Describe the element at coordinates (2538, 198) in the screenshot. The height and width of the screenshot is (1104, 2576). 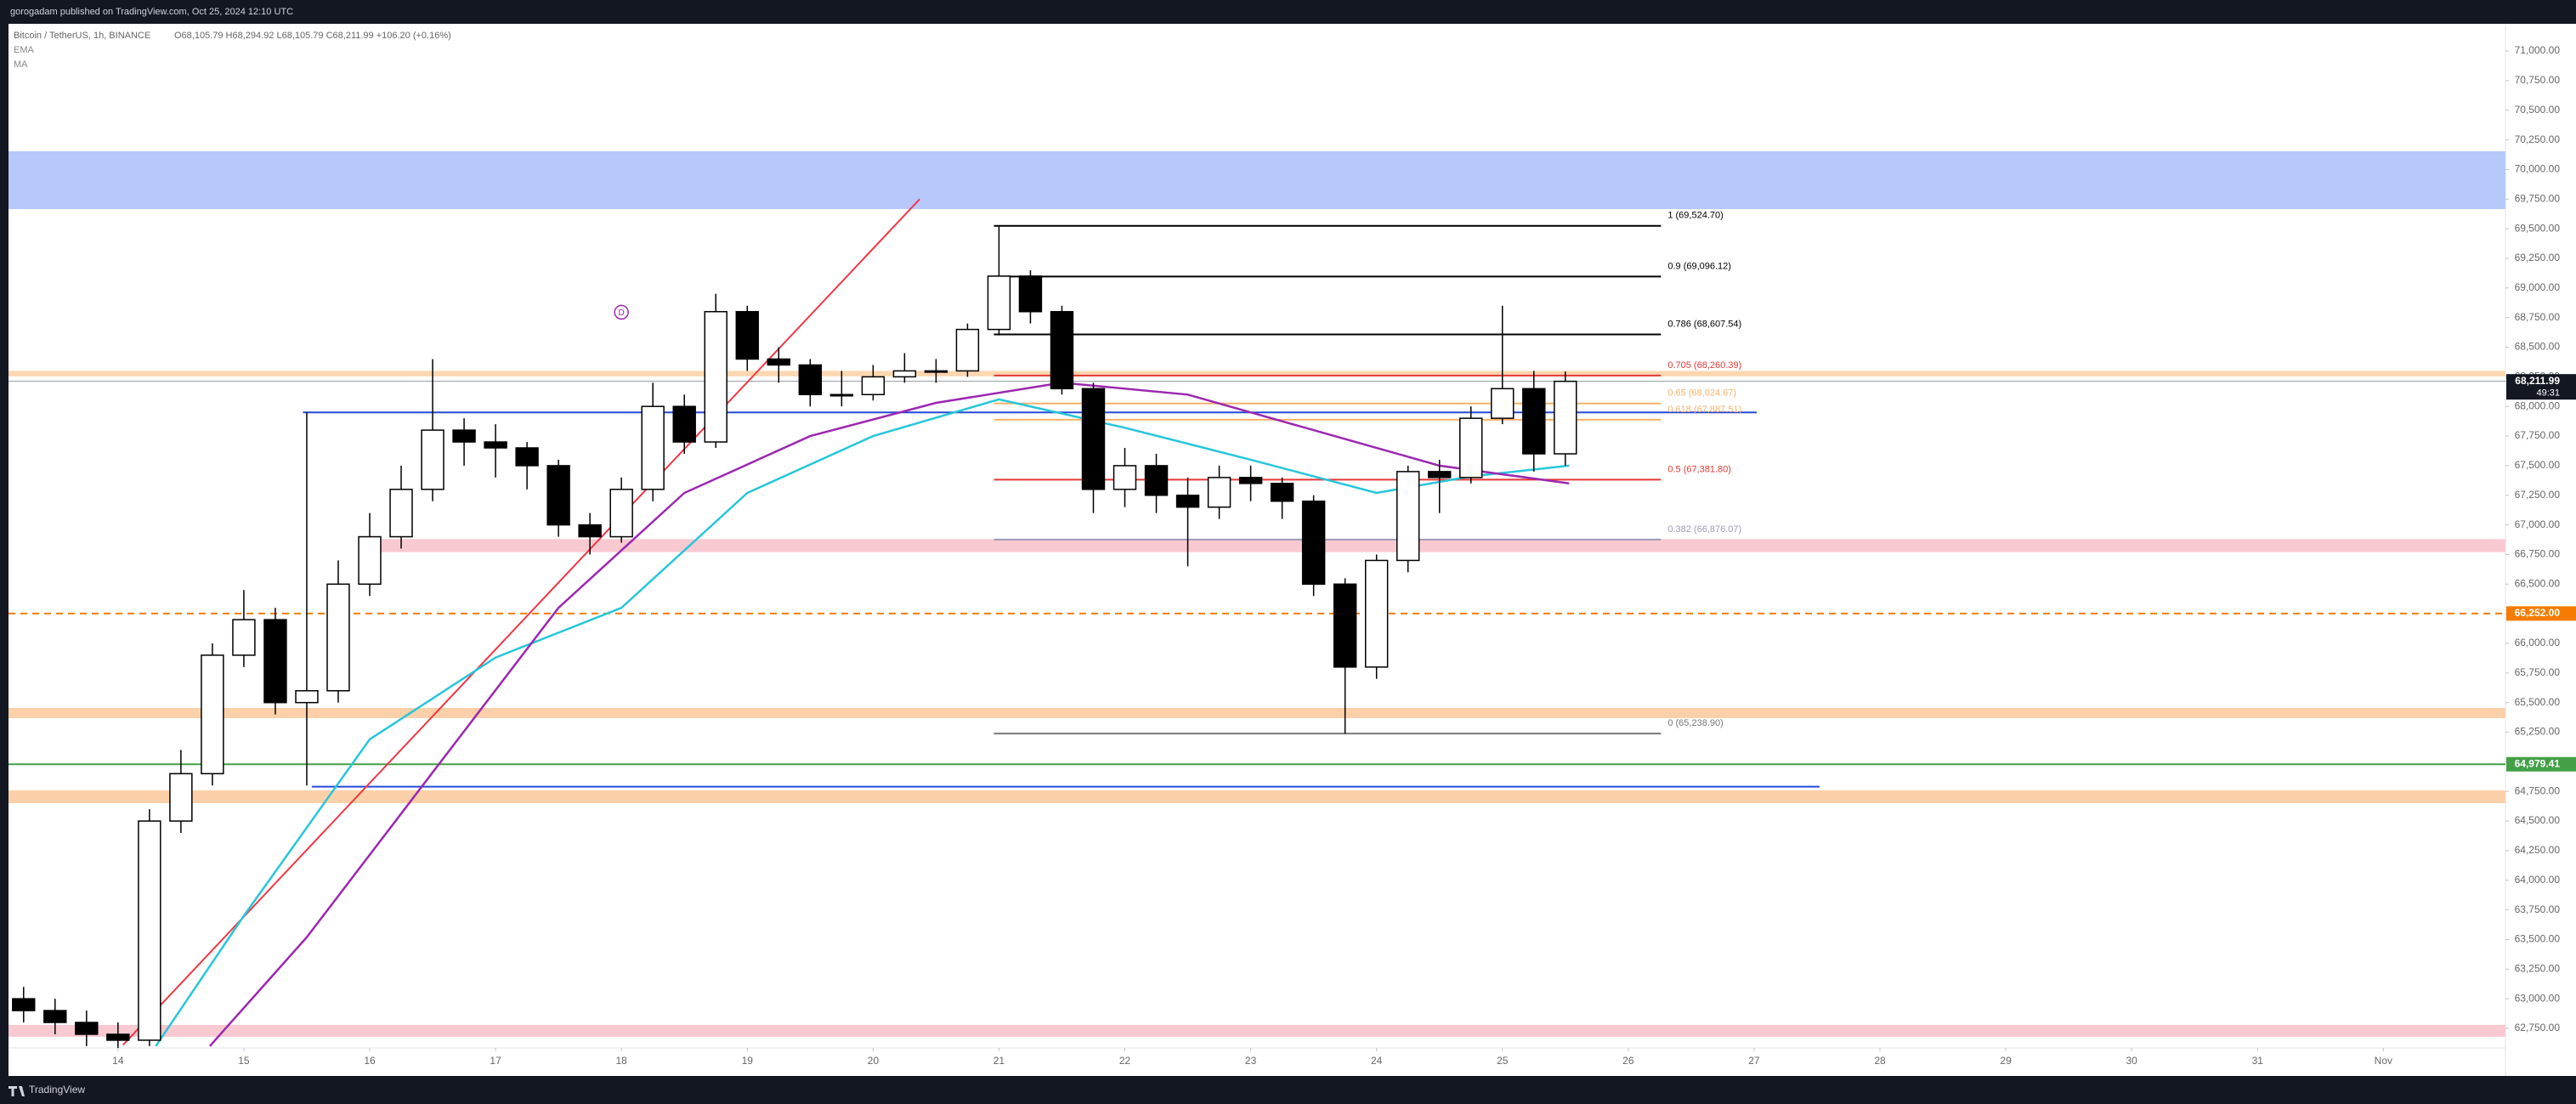
I see `y-tick-label: 69,750.00` at that location.